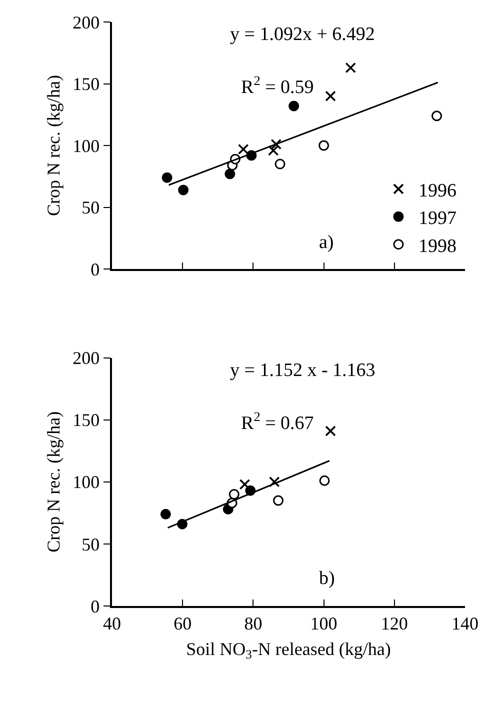 The height and width of the screenshot is (702, 491). Describe the element at coordinates (253, 623) in the screenshot. I see `x-tick-label: 80` at that location.